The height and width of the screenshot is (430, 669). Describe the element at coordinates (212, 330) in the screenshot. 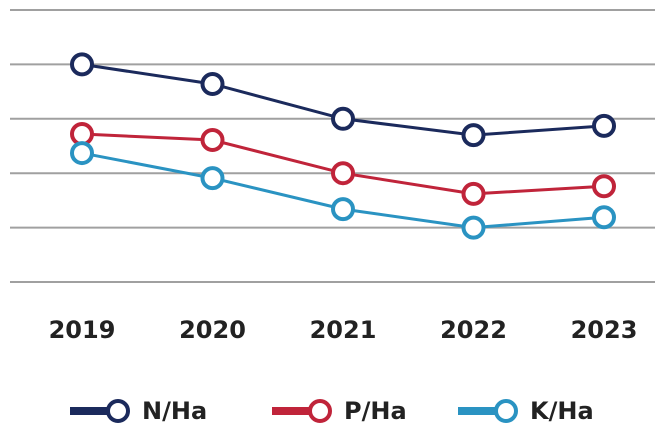

I see `x-tick-label: 2020` at that location.